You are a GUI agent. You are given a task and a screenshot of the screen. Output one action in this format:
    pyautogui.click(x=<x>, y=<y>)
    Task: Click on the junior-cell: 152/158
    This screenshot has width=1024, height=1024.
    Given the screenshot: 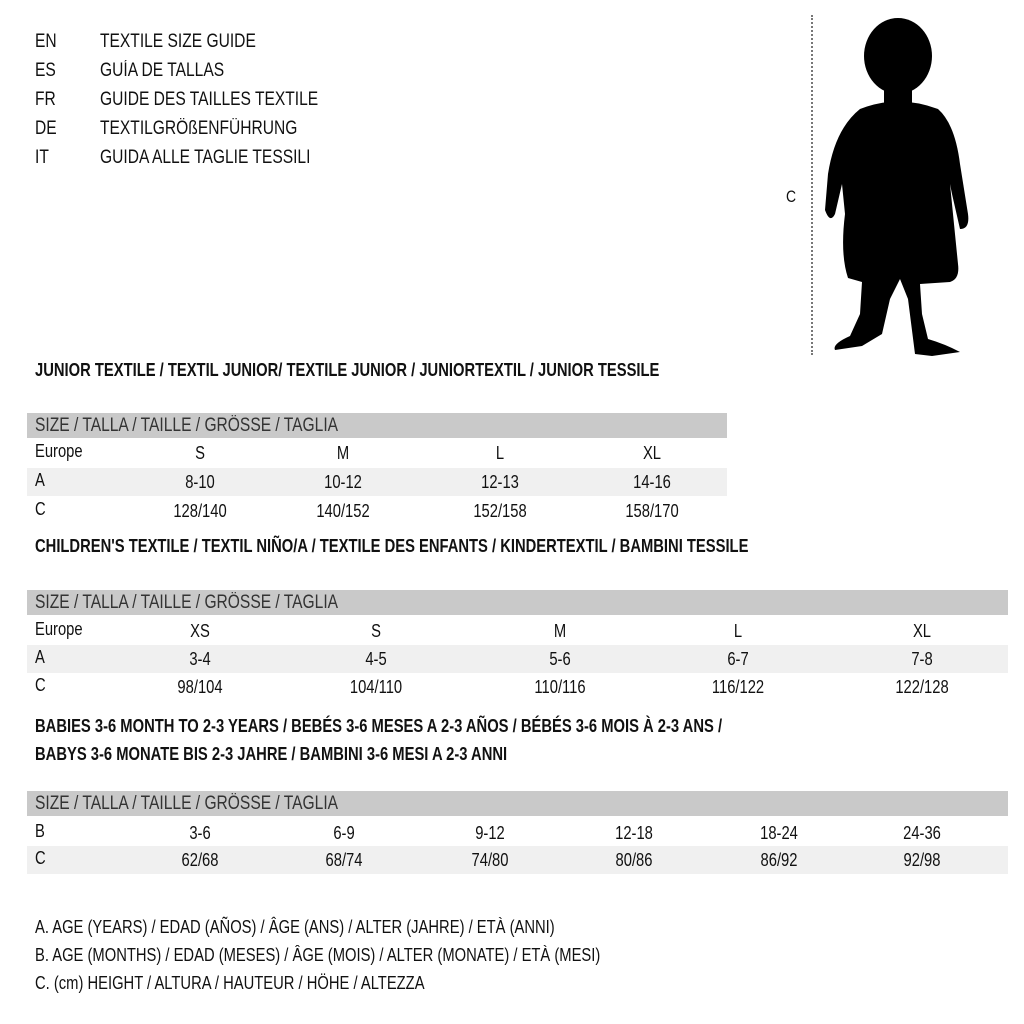 What is the action you would take?
    pyautogui.click(x=500, y=511)
    